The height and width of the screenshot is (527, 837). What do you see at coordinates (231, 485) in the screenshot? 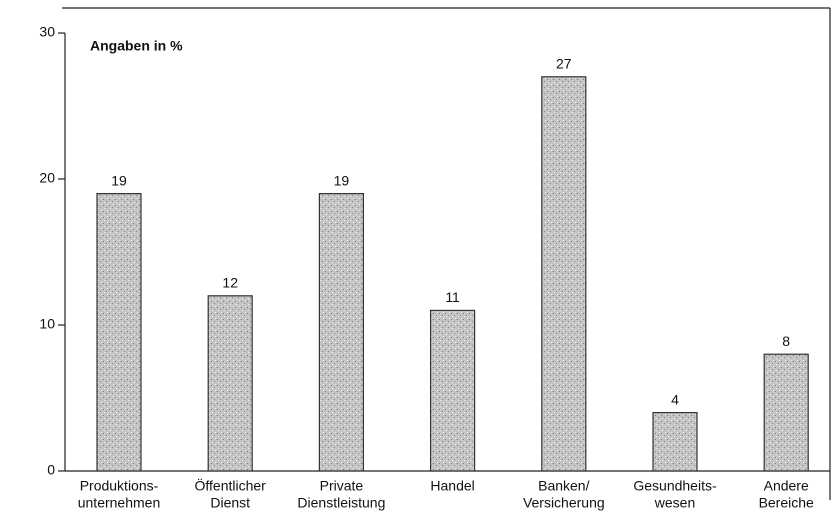
I see `x-tick-label: Öffentlicher` at bounding box center [231, 485].